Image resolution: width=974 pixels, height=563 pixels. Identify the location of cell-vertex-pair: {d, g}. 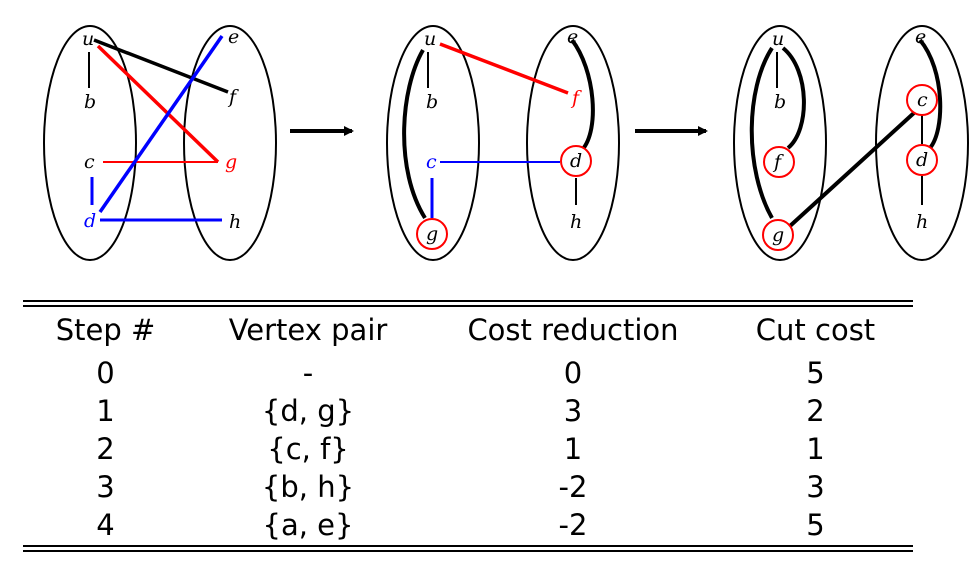
(308, 411).